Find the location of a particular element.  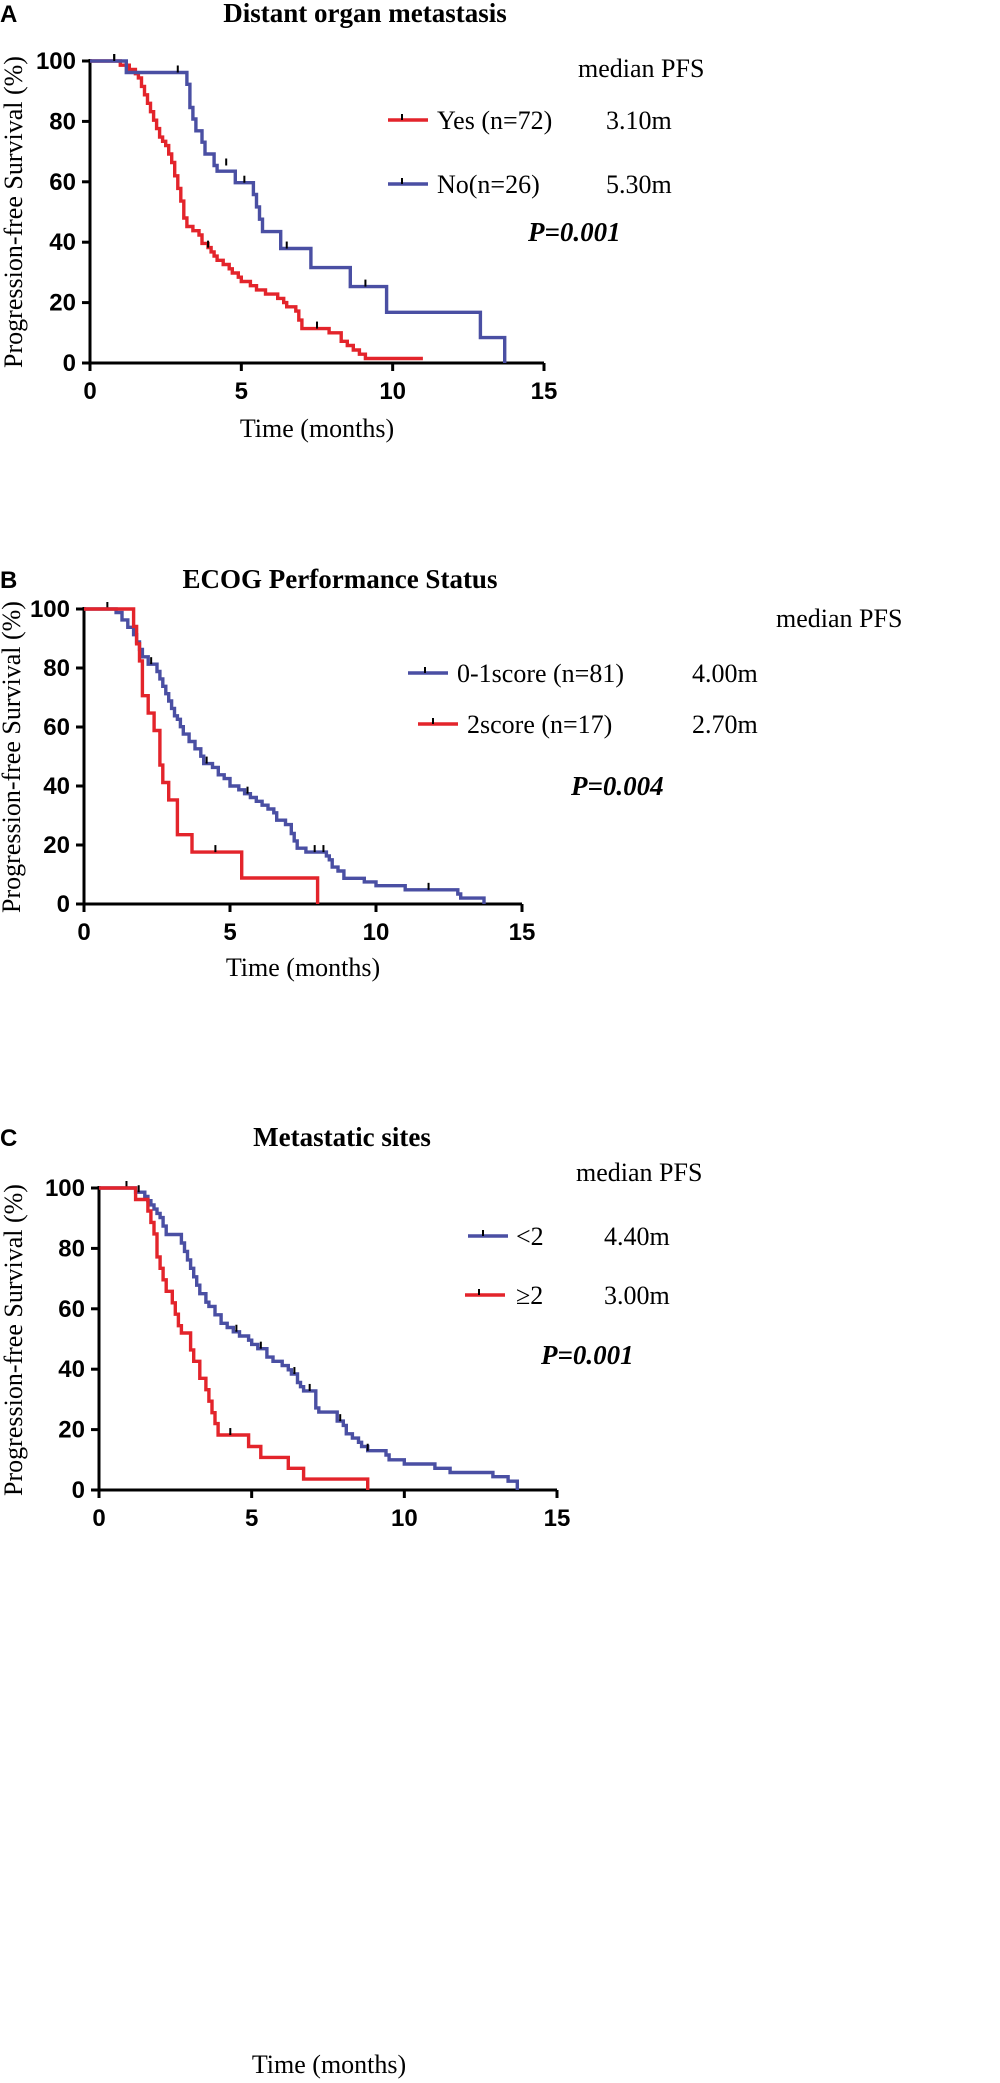

legend-entry: 0-1score (n=81) 4.00m is located at coordinates (583, 673).